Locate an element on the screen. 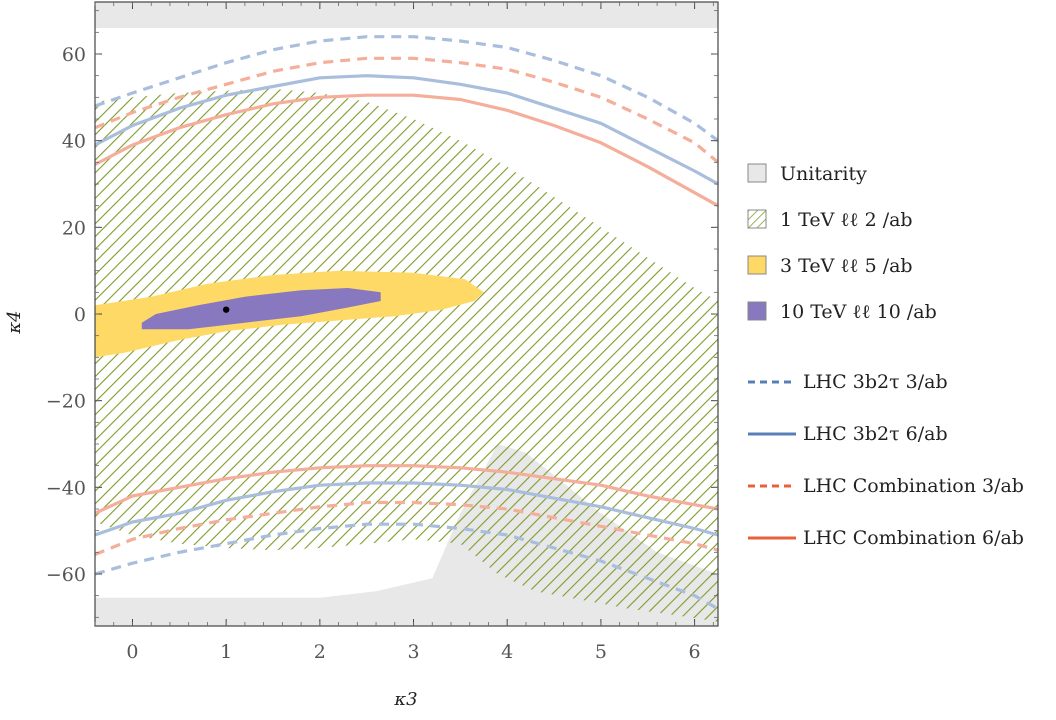 This screenshot has width=1056, height=720. lhc-combination-6-ab-lower-line is located at coordinates (406, 489).